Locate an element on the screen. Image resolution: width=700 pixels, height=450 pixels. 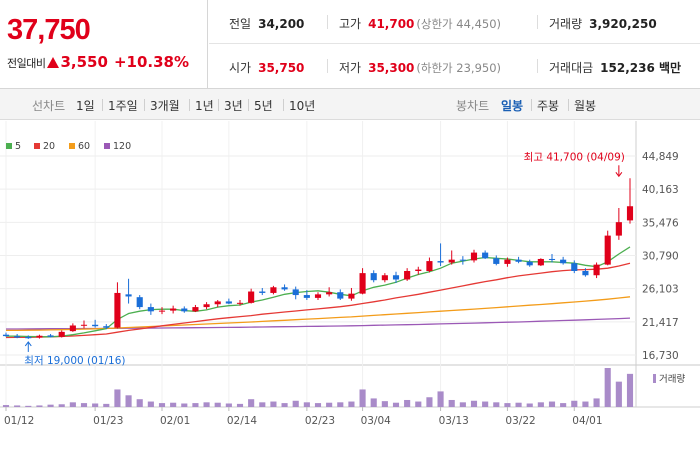
candle-period-option: 월봉 is located at coordinates (585, 106).